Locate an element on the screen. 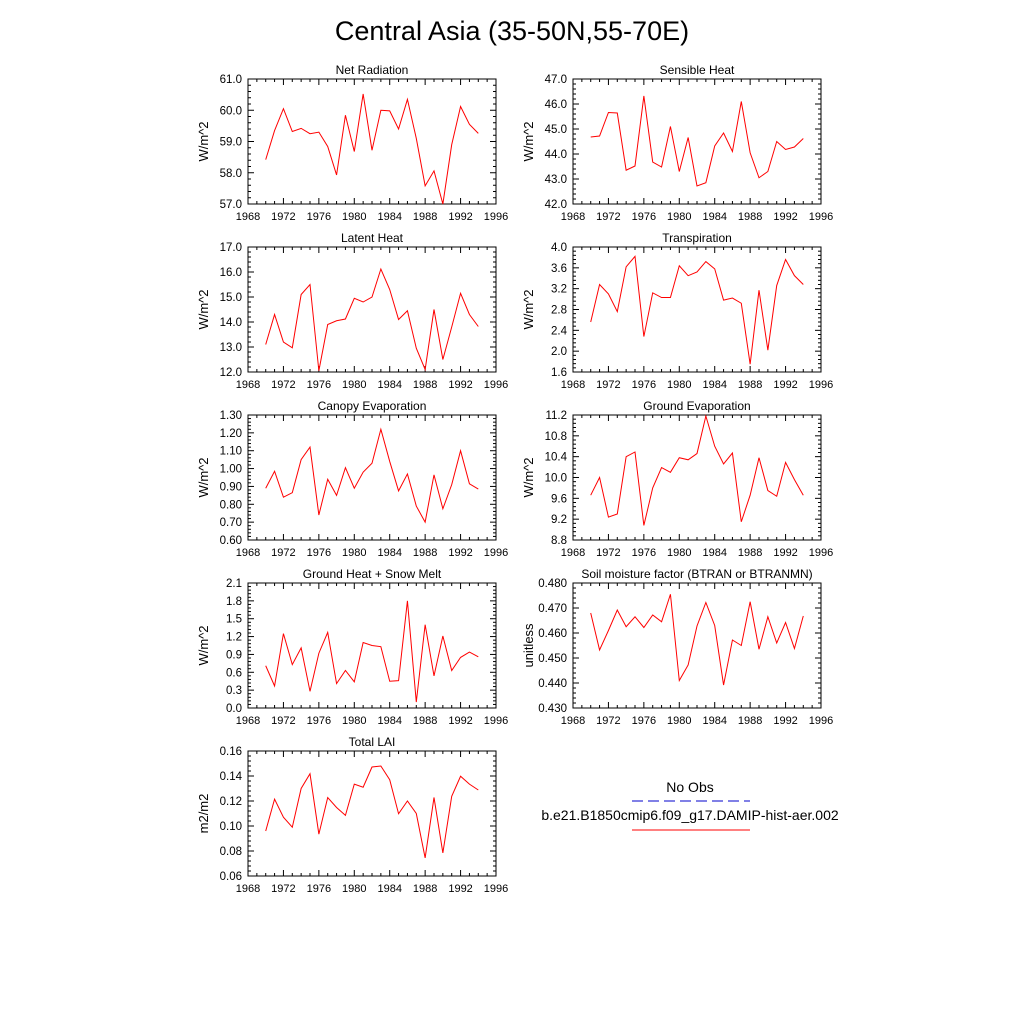  y-tick-label: 17.0 is located at coordinates (231, 248).